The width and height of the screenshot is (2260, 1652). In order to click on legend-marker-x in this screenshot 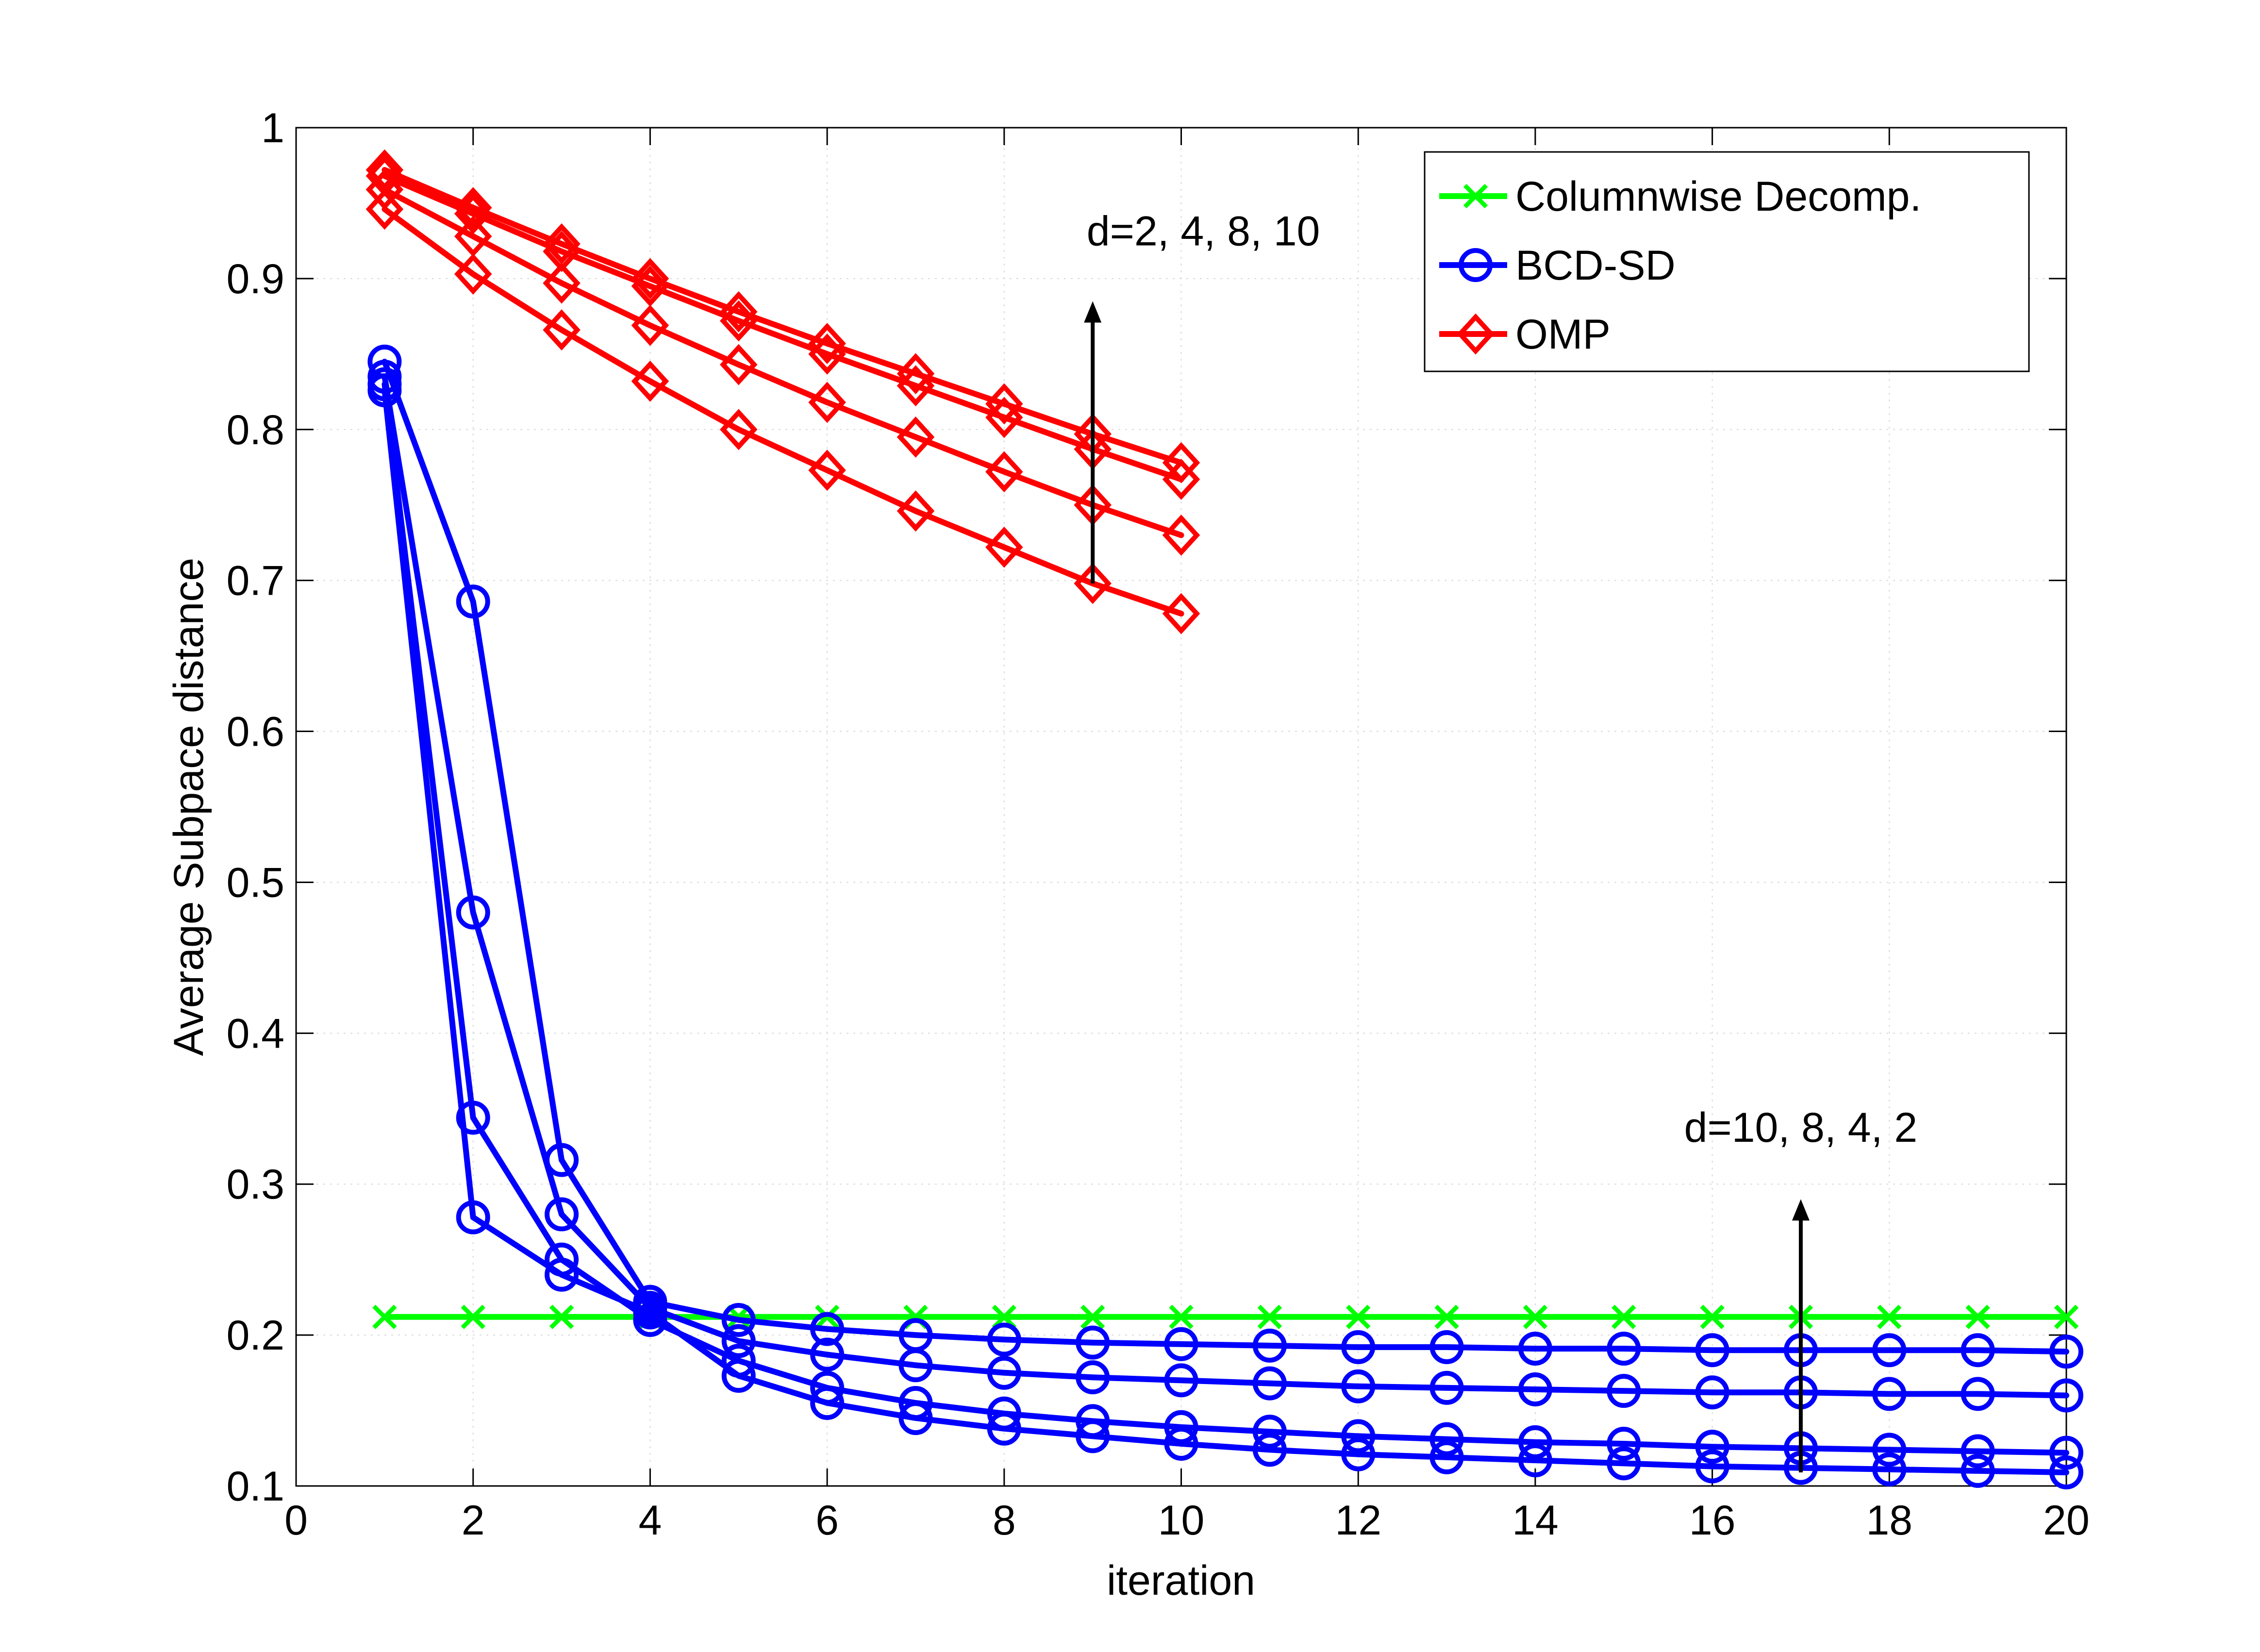, I will do `click(1475, 196)`.